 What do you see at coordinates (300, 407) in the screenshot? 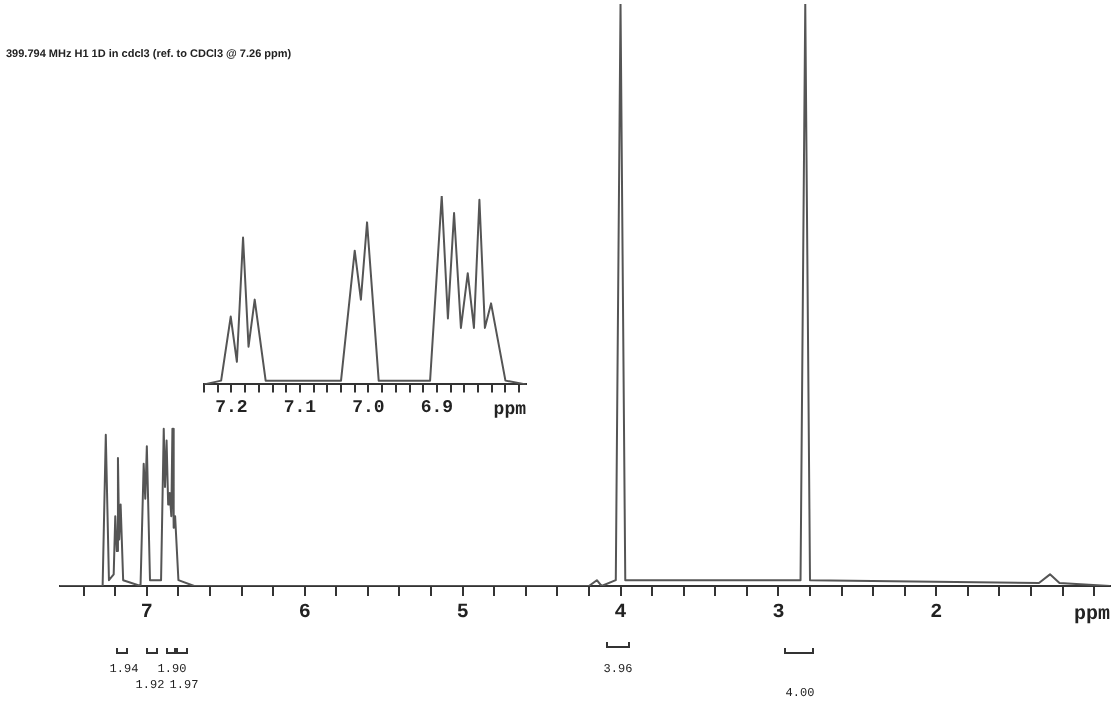
I see `x-tick-label: 7.1` at bounding box center [300, 407].